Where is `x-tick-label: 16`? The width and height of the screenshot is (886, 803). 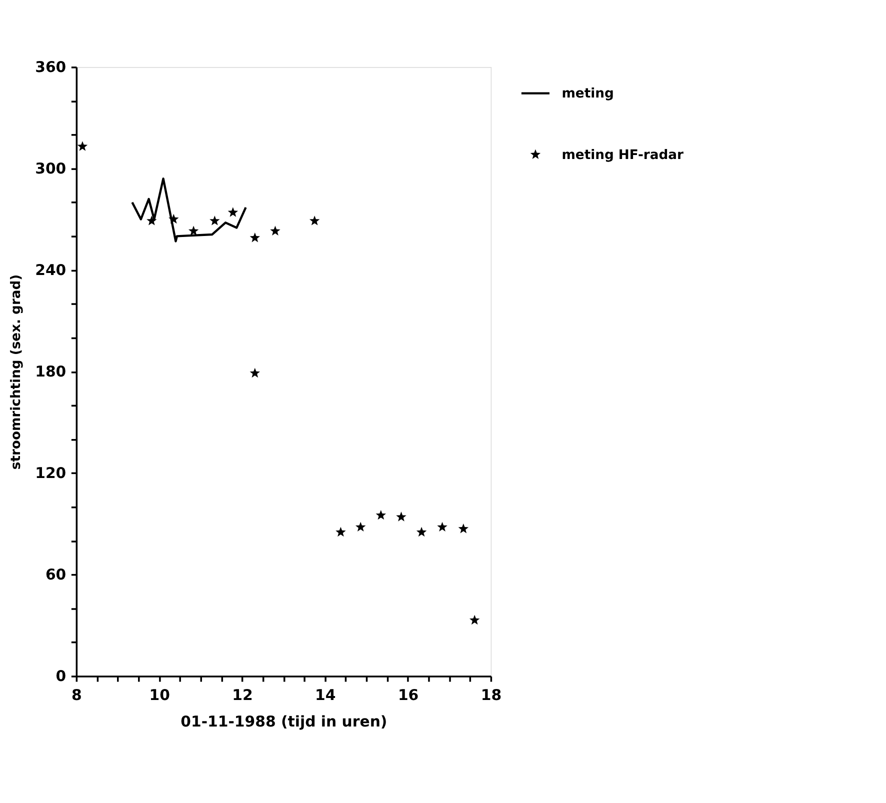 x-tick-label: 16 is located at coordinates (408, 695).